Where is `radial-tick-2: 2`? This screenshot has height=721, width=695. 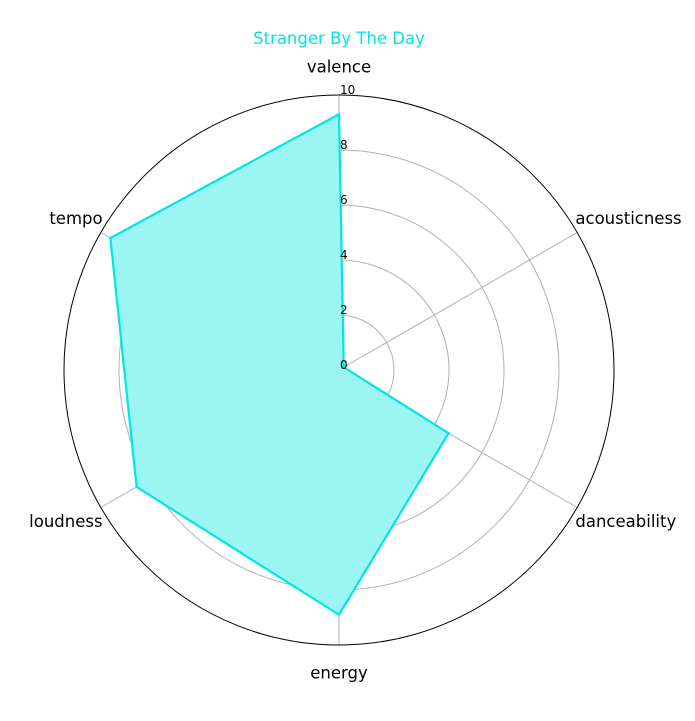
radial-tick-2: 2 is located at coordinates (344, 310).